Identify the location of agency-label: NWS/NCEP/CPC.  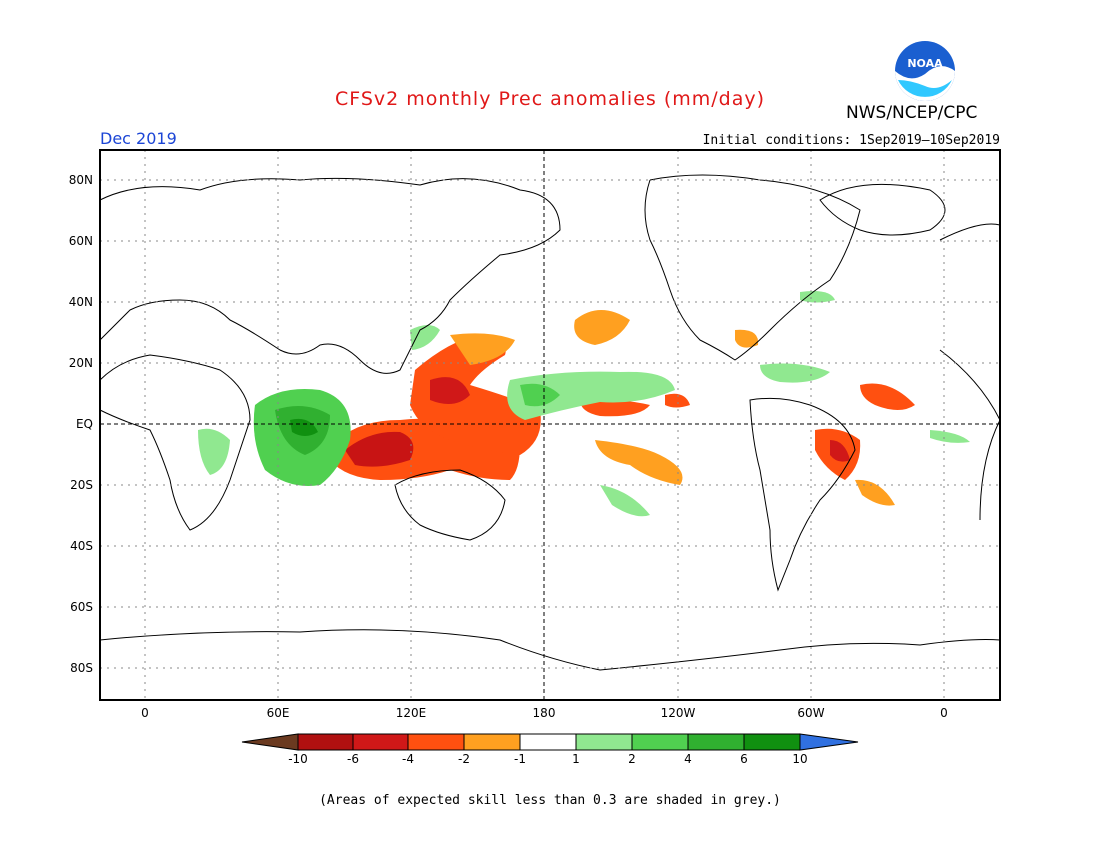
(912, 113).